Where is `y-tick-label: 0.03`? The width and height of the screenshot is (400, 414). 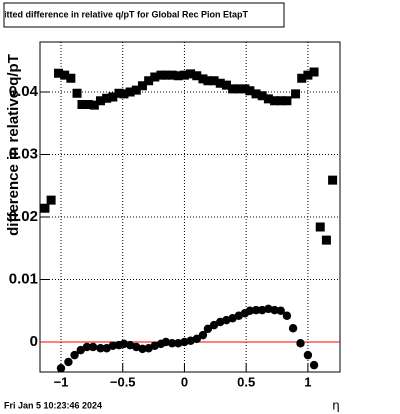
y-tick-label: 0.03 is located at coordinates (23, 153).